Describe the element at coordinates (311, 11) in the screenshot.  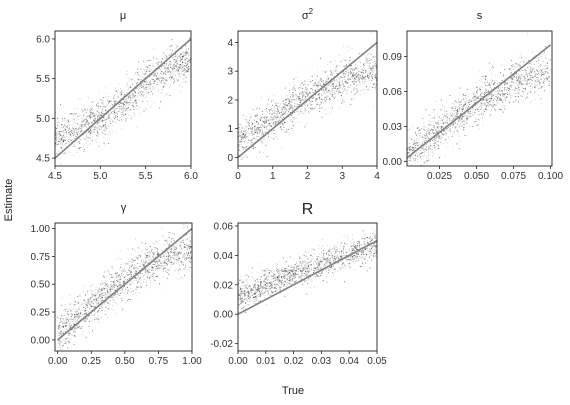
I see `panel-title-superscript: 2` at that location.